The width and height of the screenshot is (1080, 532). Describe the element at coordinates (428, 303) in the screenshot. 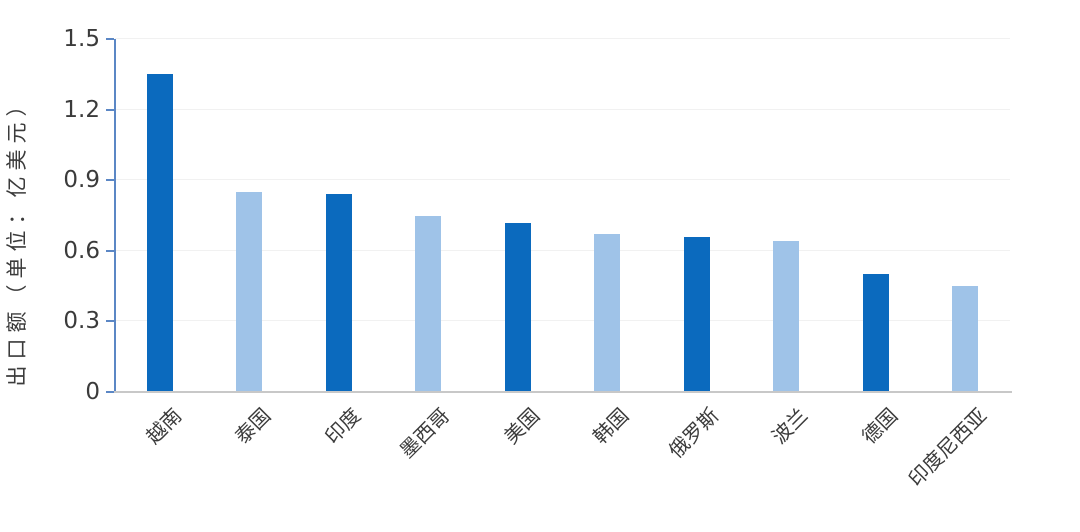

I see `bar-mexico` at that location.